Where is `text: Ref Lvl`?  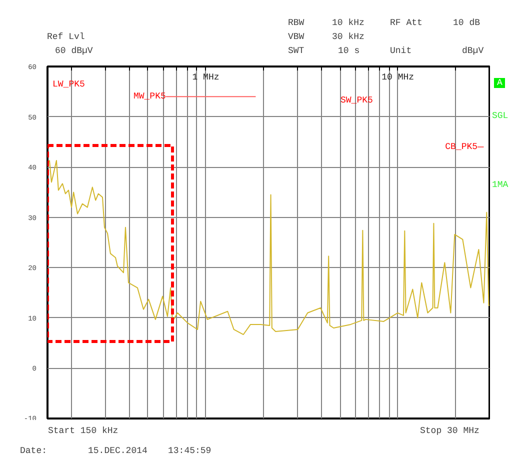 text: Ref Lvl is located at coordinates (66, 37).